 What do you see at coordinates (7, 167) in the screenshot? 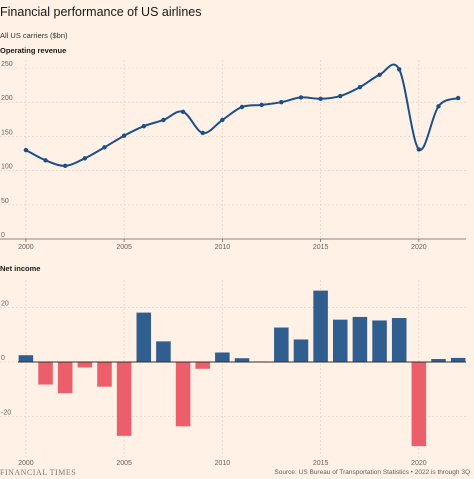
I see `y-tick-label: 100` at bounding box center [7, 167].